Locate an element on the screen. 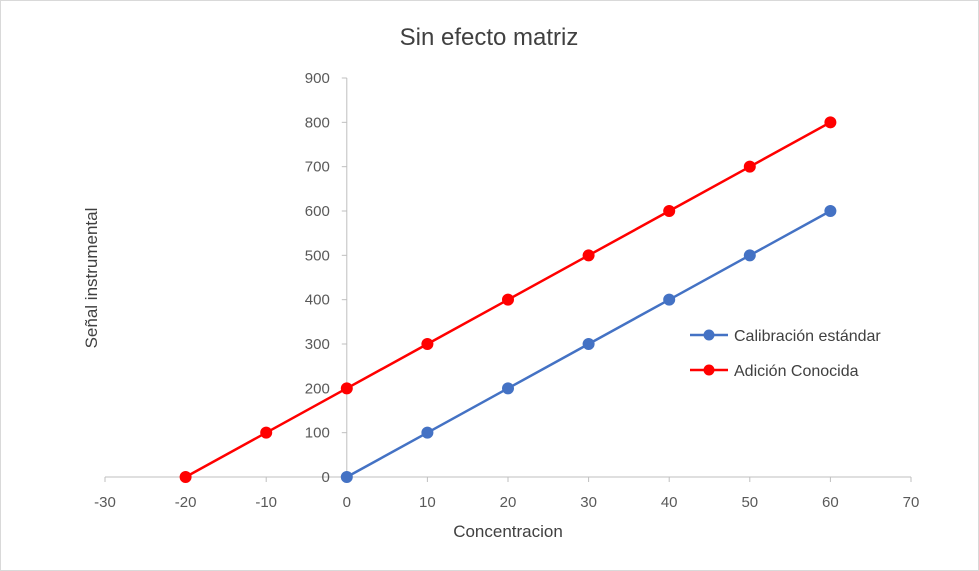  x-tick-label: 50 is located at coordinates (749, 502).